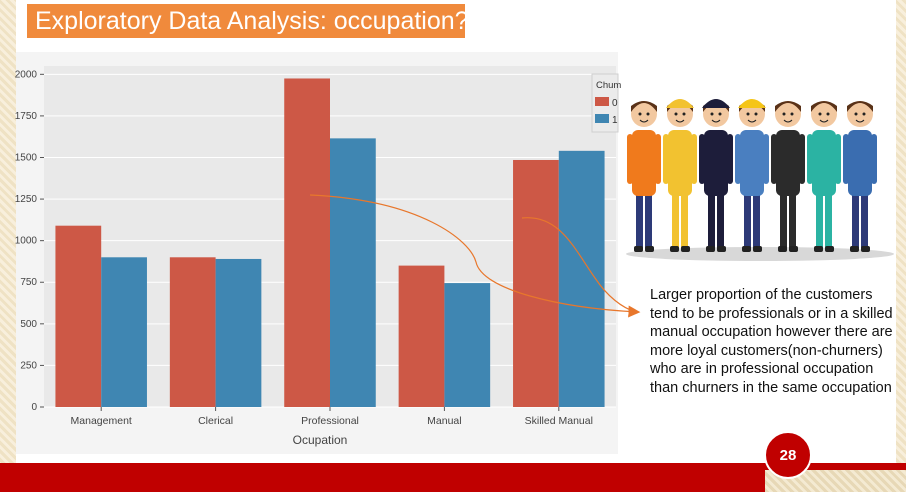 The width and height of the screenshot is (906, 492). I want to click on y-tick-label: 2000, so click(26, 74).